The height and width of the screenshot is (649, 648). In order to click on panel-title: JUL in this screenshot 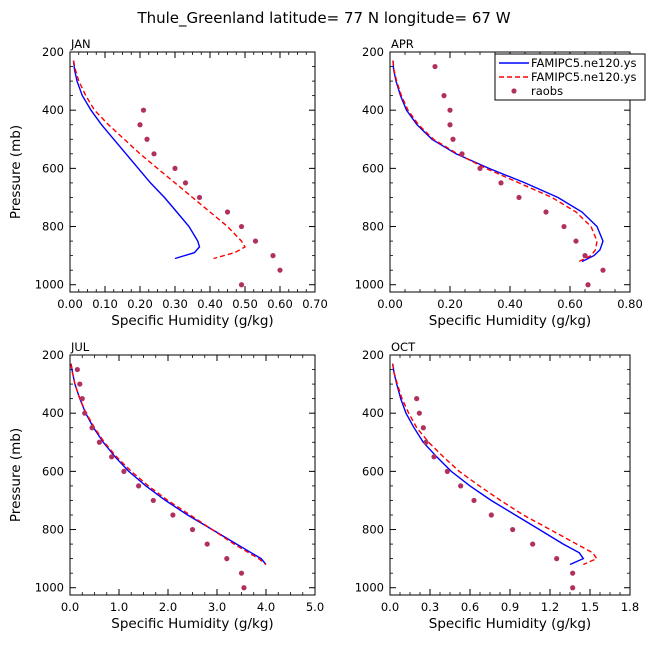, I will do `click(80, 347)`.